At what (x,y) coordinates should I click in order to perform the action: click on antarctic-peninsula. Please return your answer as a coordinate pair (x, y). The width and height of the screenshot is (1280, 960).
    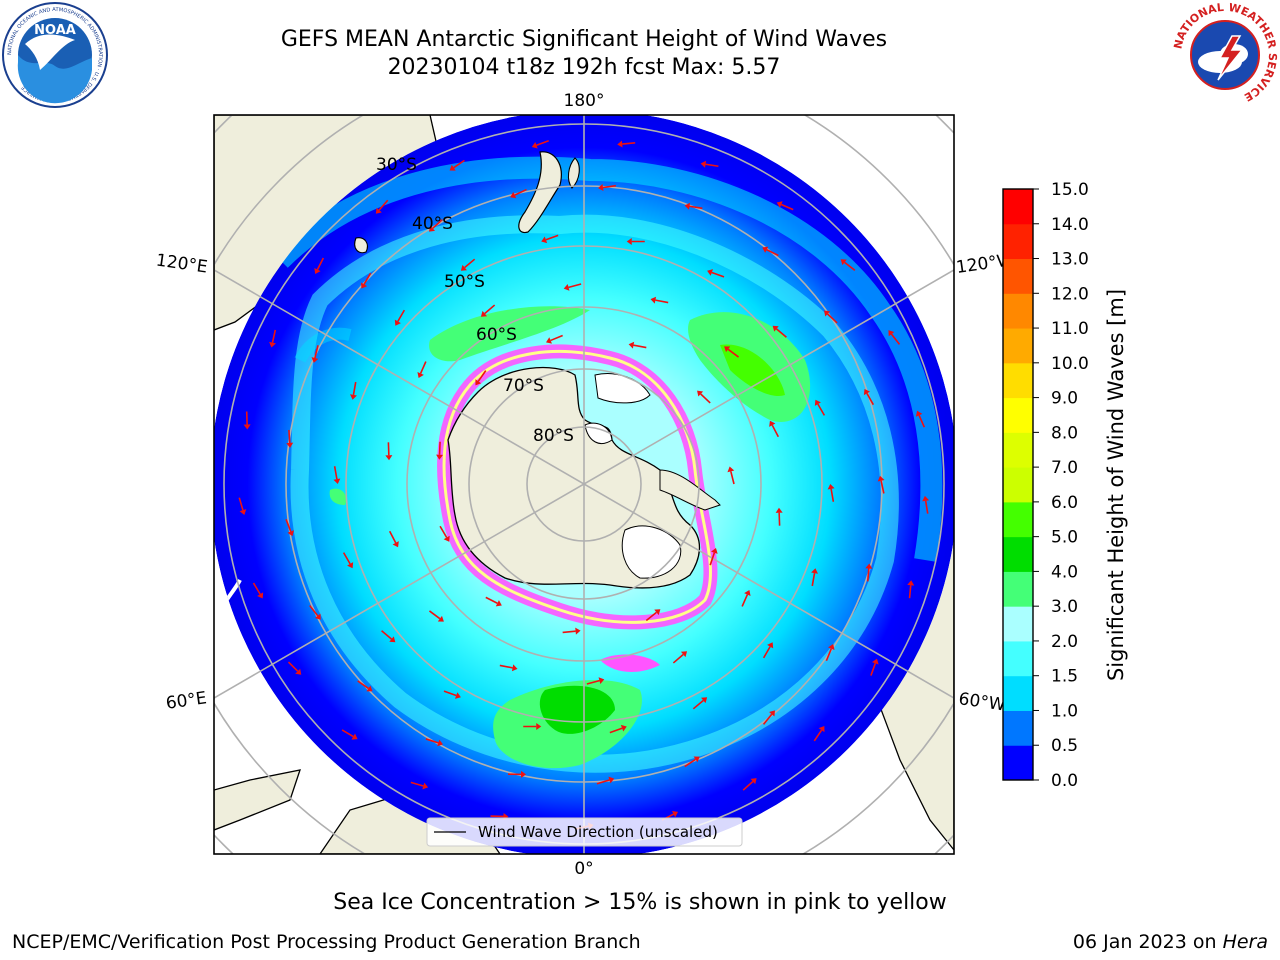
    Looking at the image, I should click on (690, 490).